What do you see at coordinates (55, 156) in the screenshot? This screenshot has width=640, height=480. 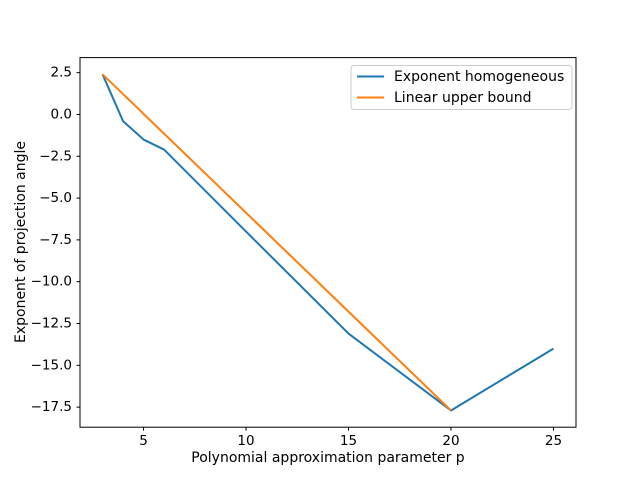 I see `y-tick-label: −2.5` at bounding box center [55, 156].